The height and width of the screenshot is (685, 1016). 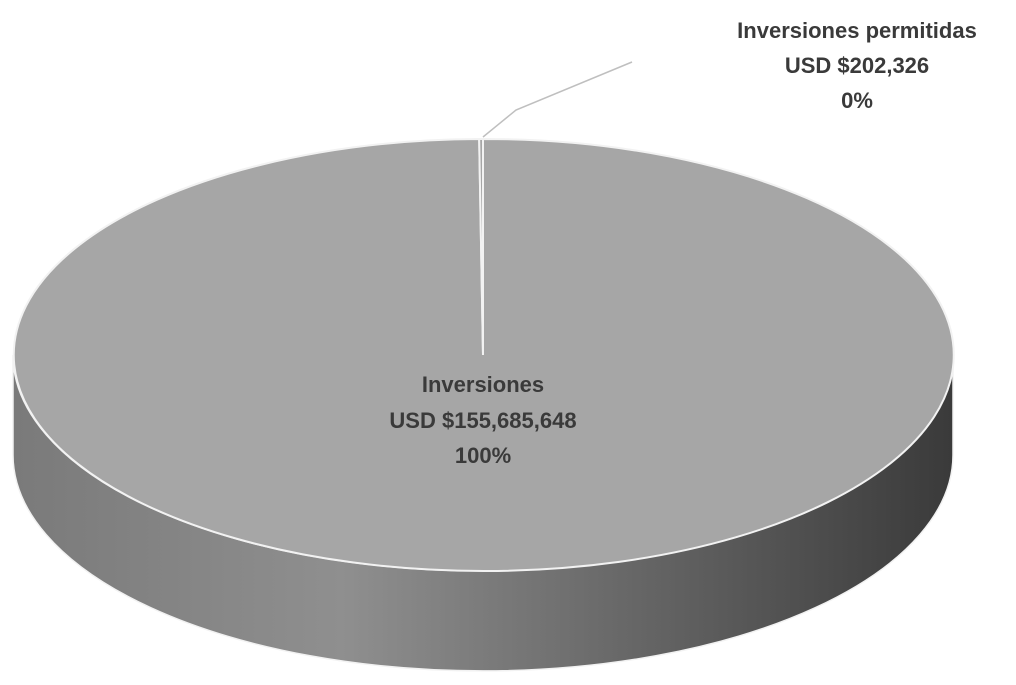 I want to click on data-label-inversiones-permitidas-category: Inversiones permitidas, so click(x=857, y=30).